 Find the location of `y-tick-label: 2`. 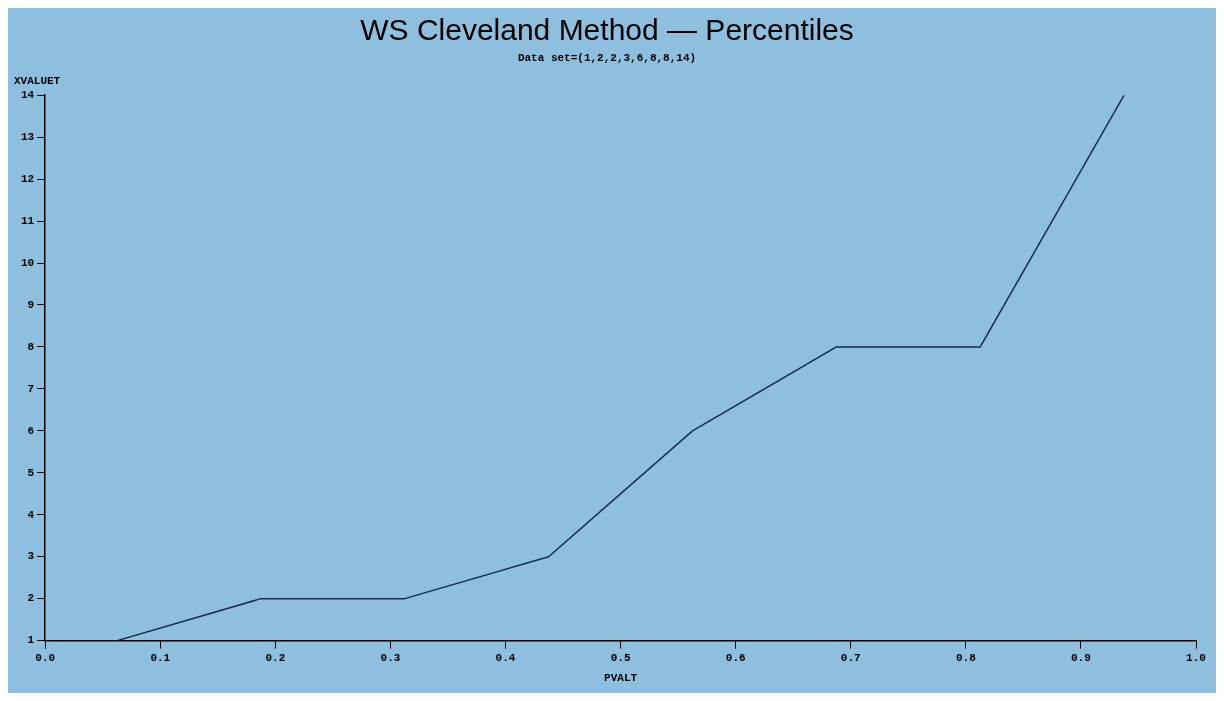

y-tick-label: 2 is located at coordinates (31, 598).